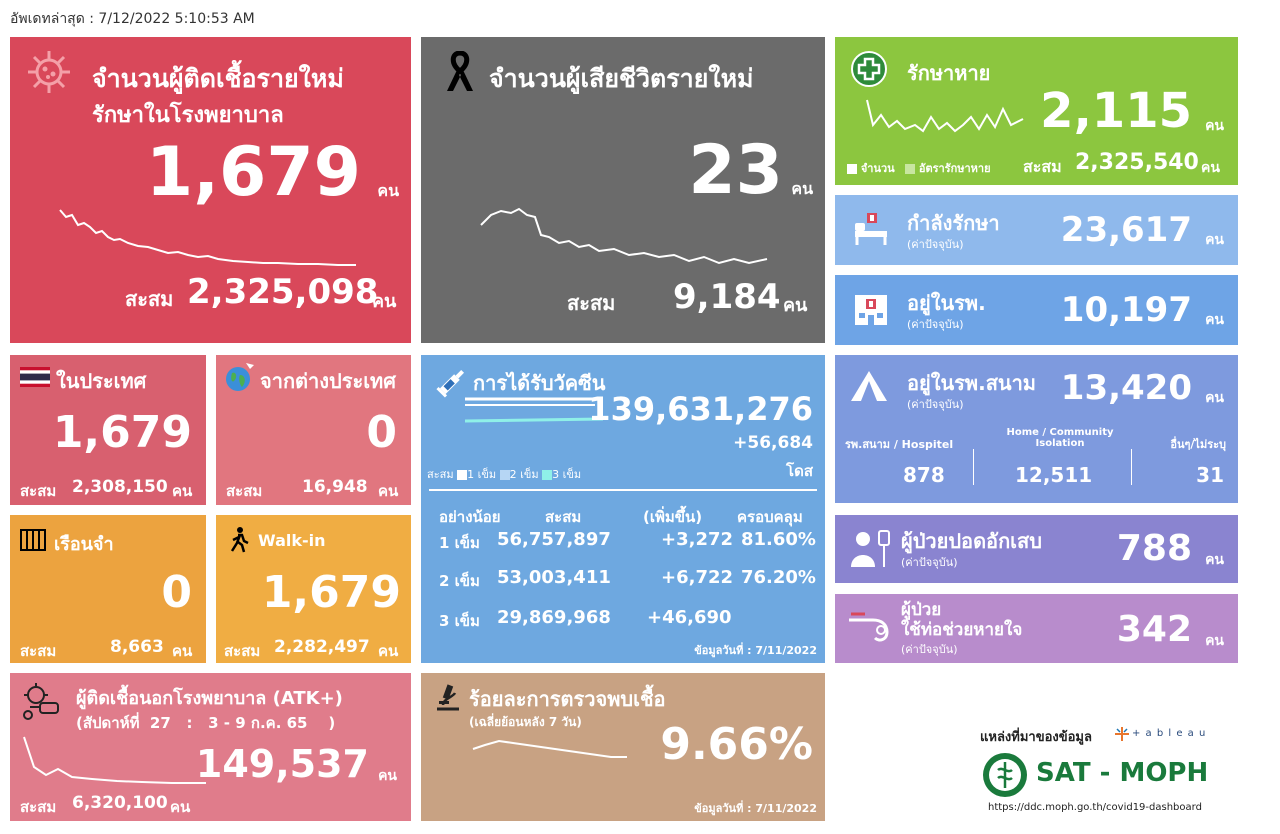 Image resolution: width=1280 pixels, height=834 pixels. What do you see at coordinates (283, 292) in the screenshot?
I see `new-cases-cum-value: 2,325,098` at bounding box center [283, 292].